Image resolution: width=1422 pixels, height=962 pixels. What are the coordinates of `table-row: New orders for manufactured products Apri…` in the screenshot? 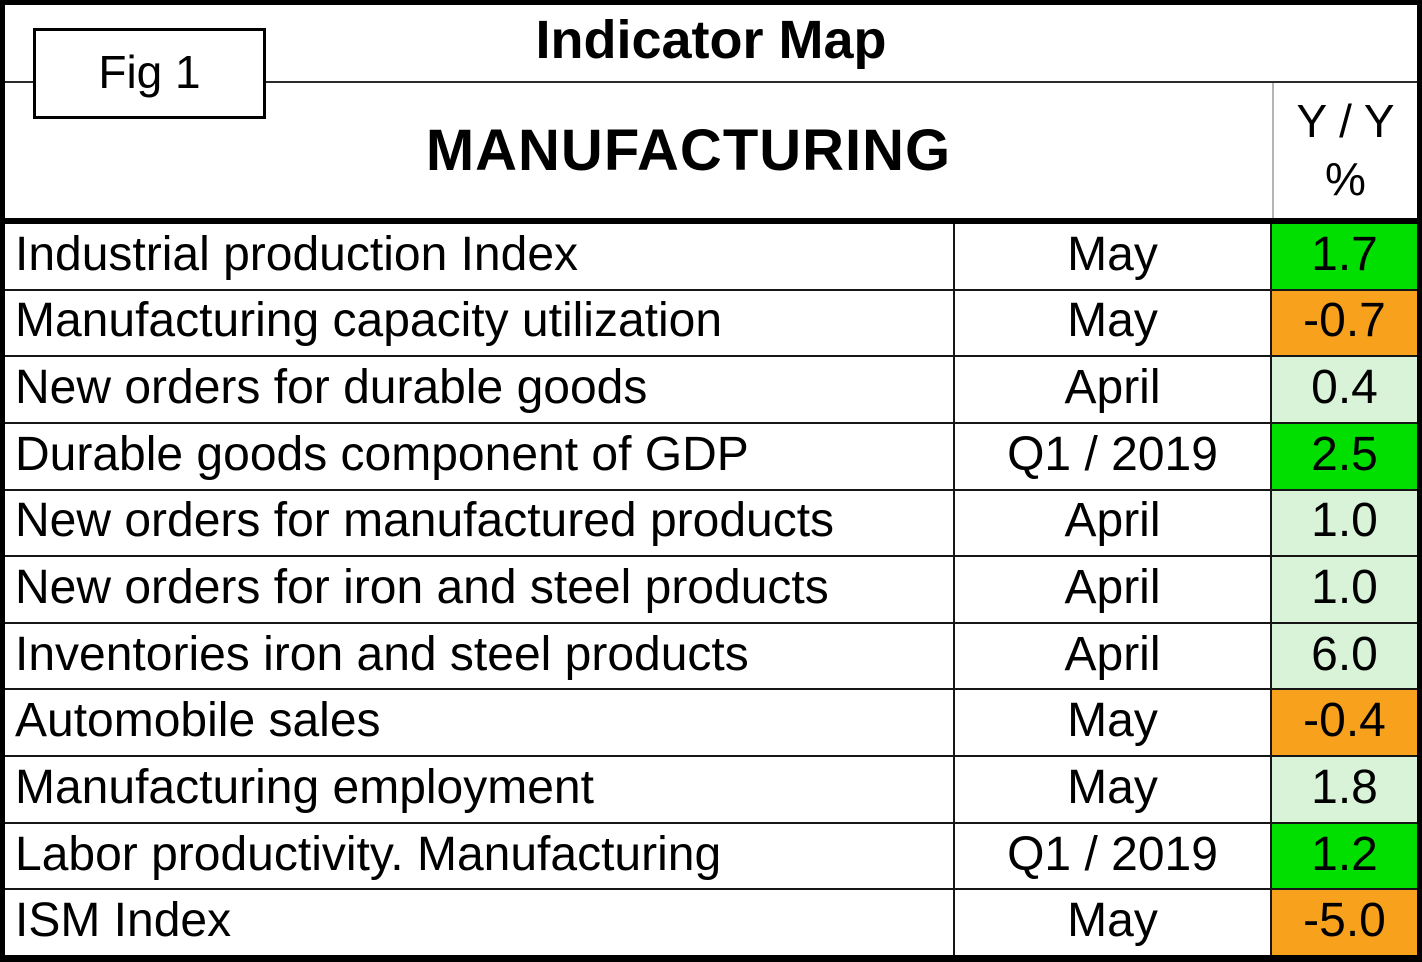 It's located at (711, 524).